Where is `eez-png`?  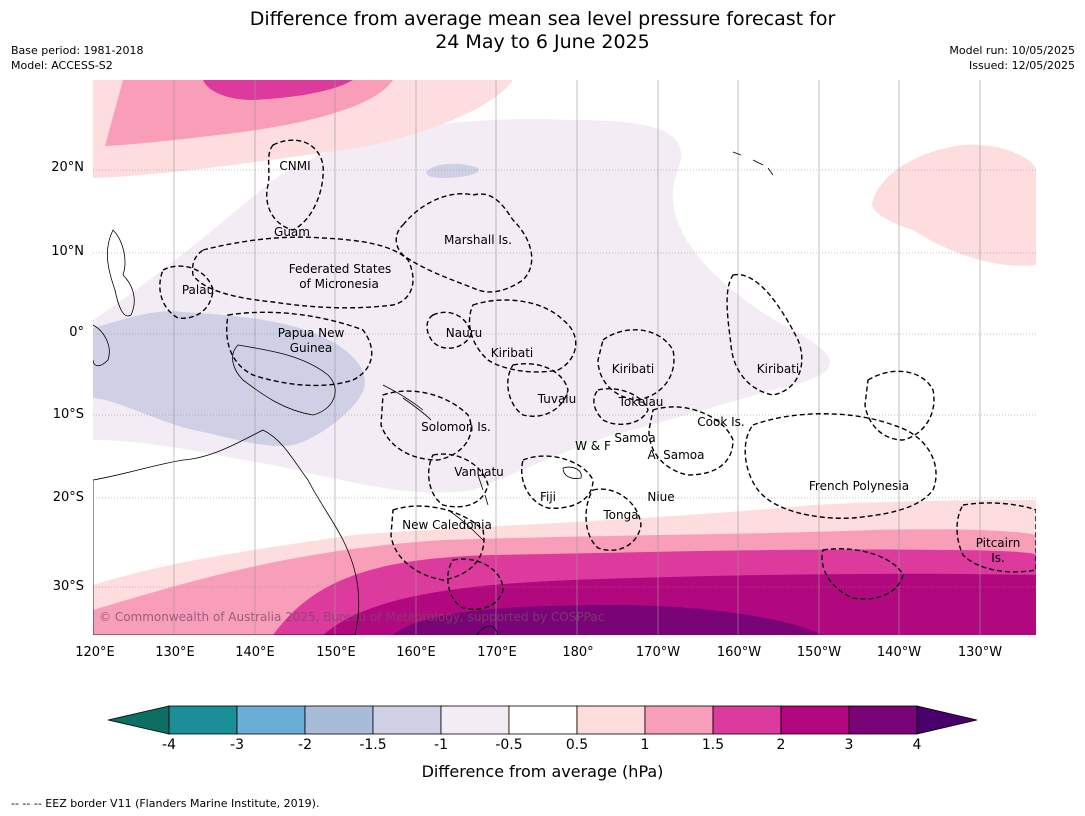 eez-png is located at coordinates (299, 349).